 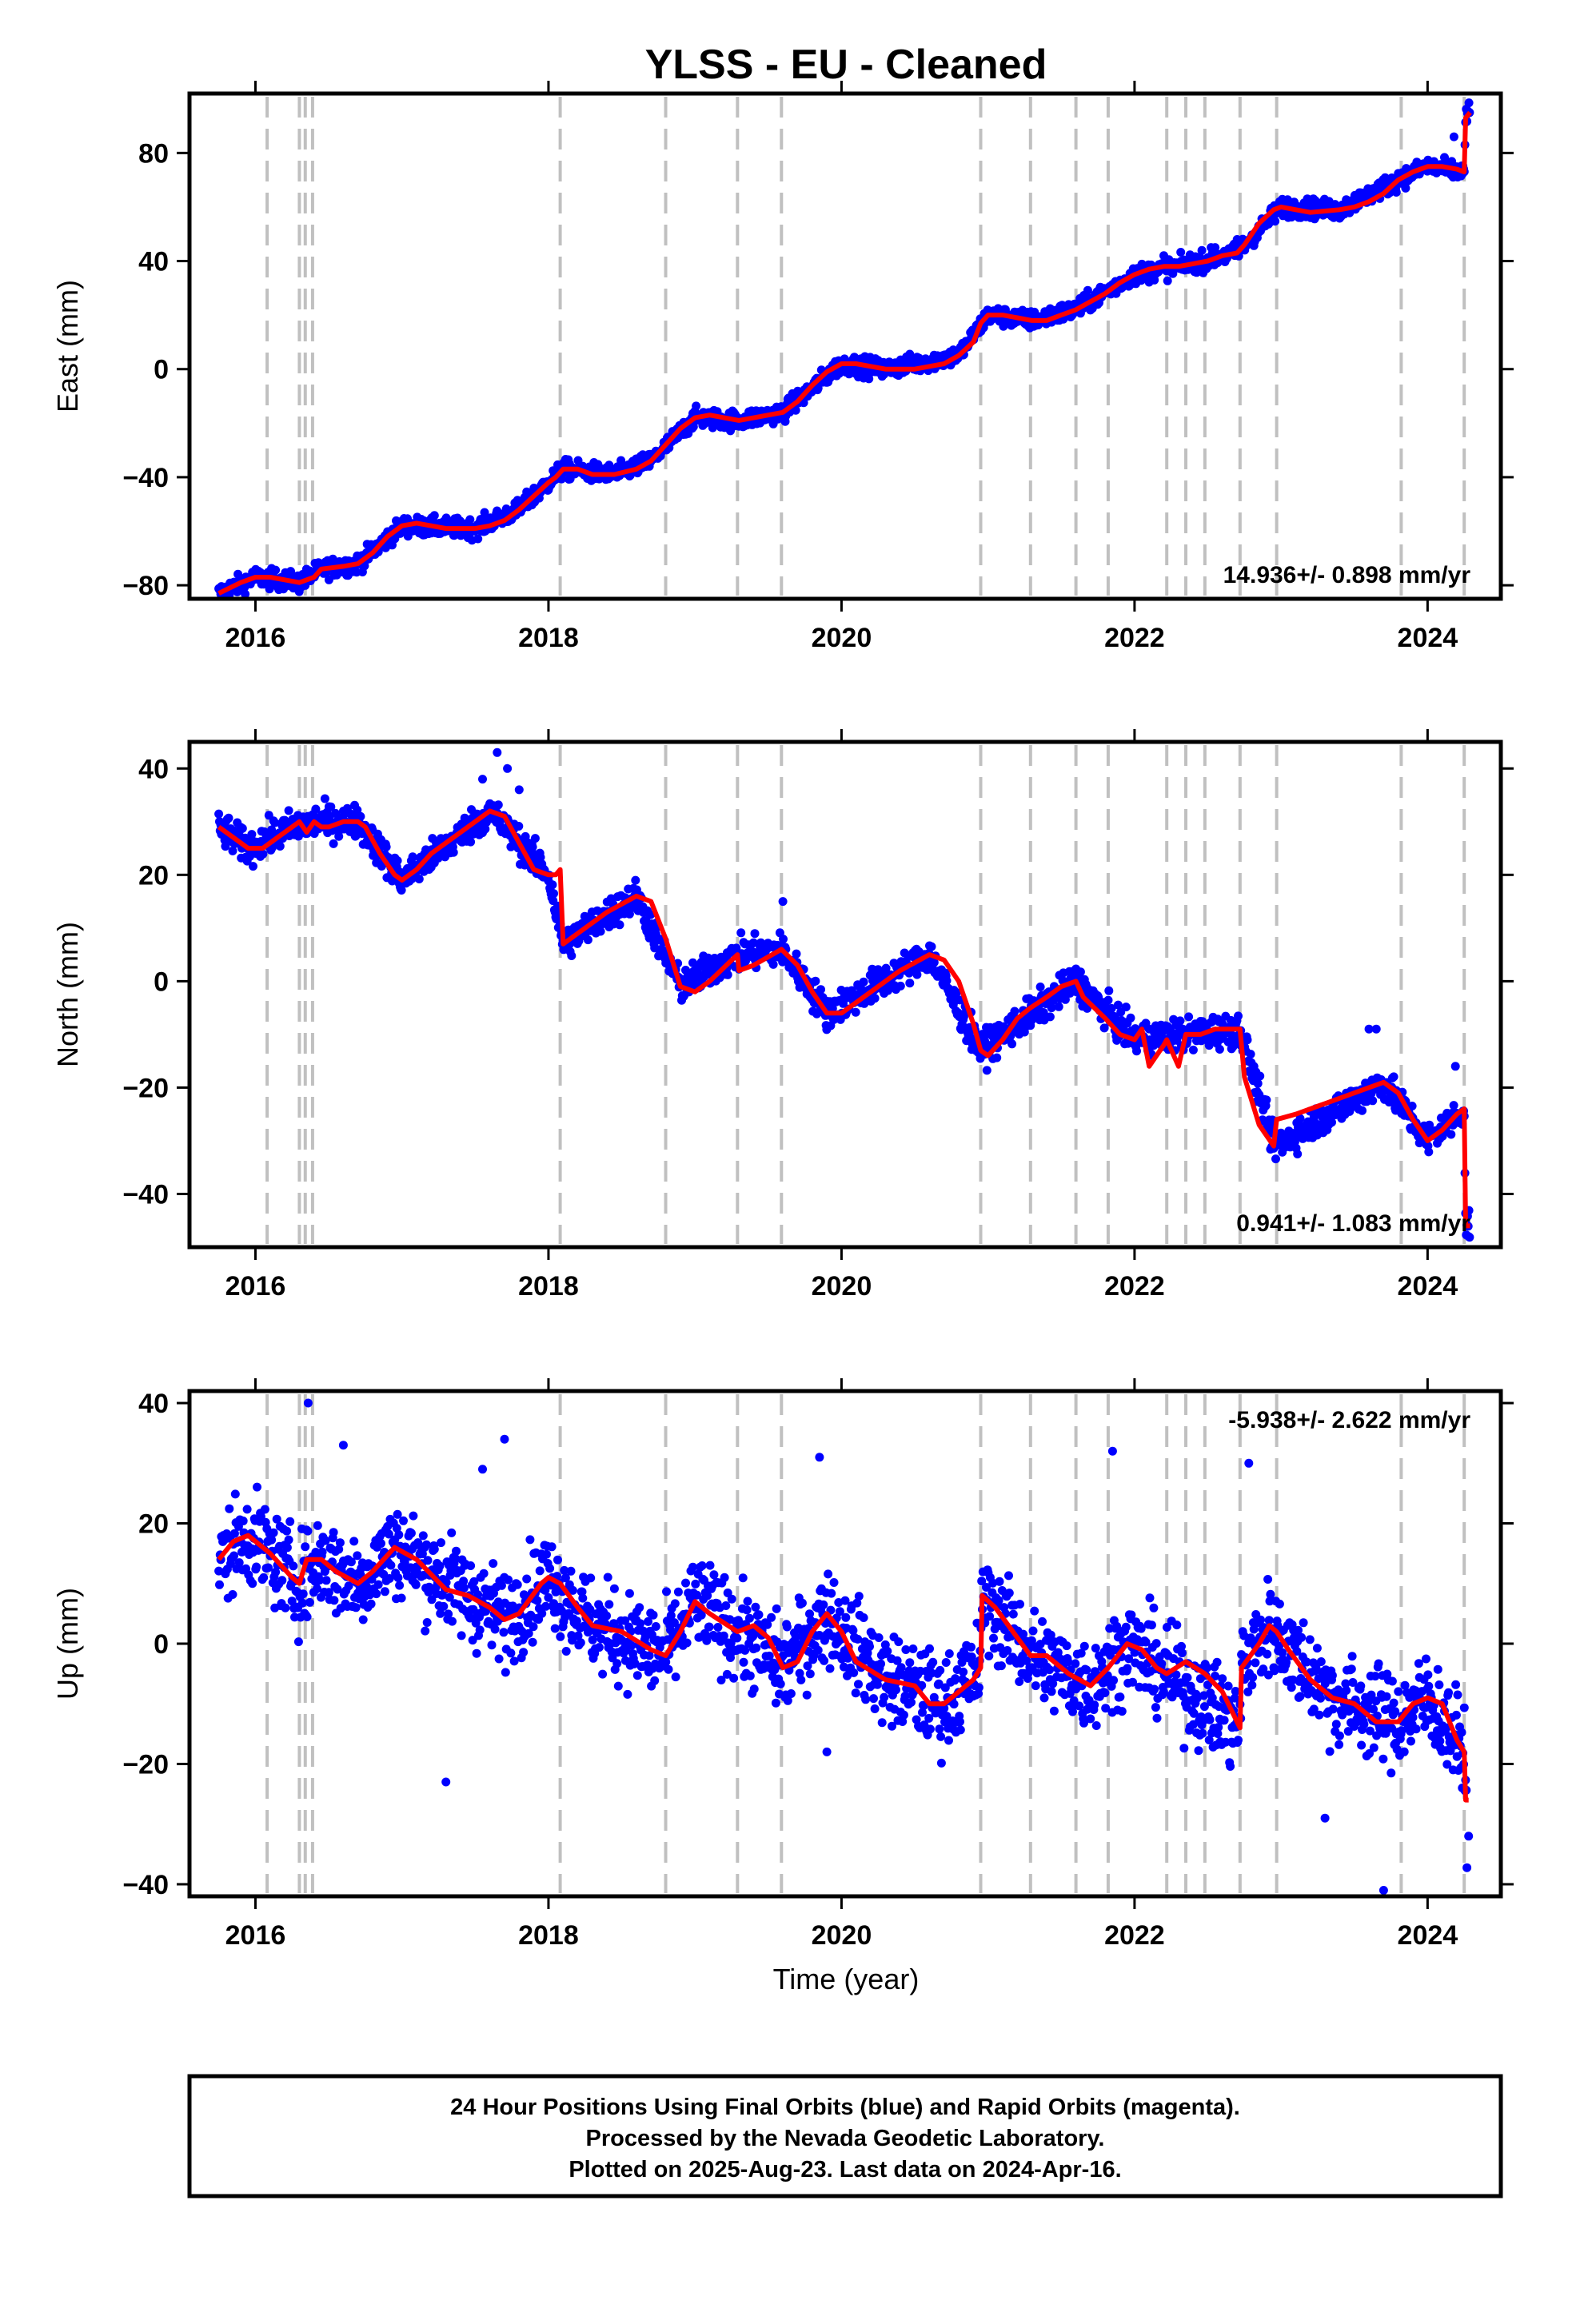 What do you see at coordinates (153, 262) in the screenshot?
I see `y-tick-label: 40` at bounding box center [153, 262].